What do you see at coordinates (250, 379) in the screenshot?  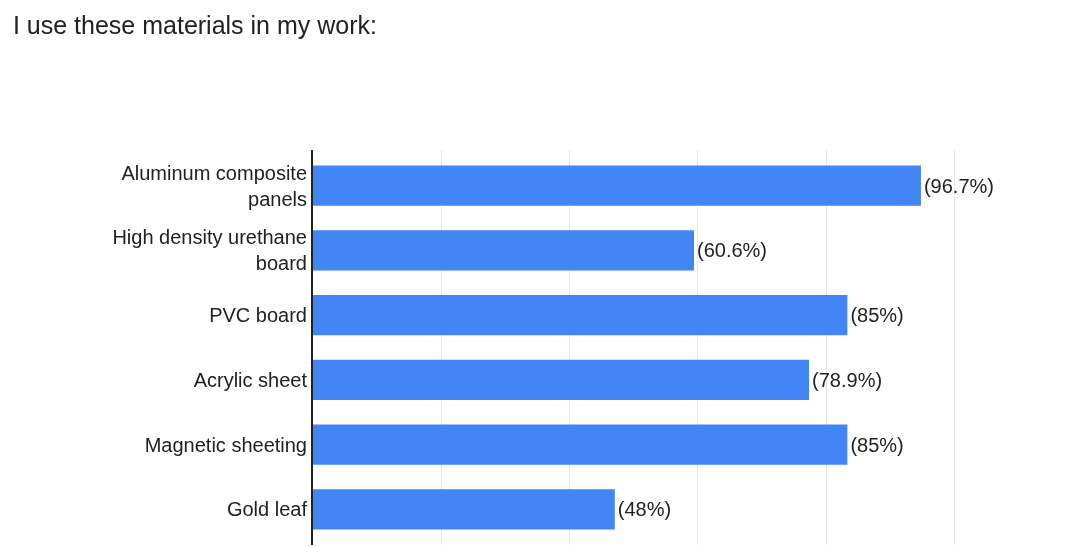 I see `y-tick-label: Acrylic sheet` at bounding box center [250, 379].